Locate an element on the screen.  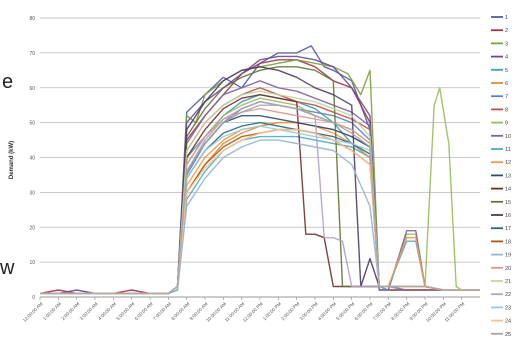
stray-text-bottom: w is located at coordinates (7, 268).